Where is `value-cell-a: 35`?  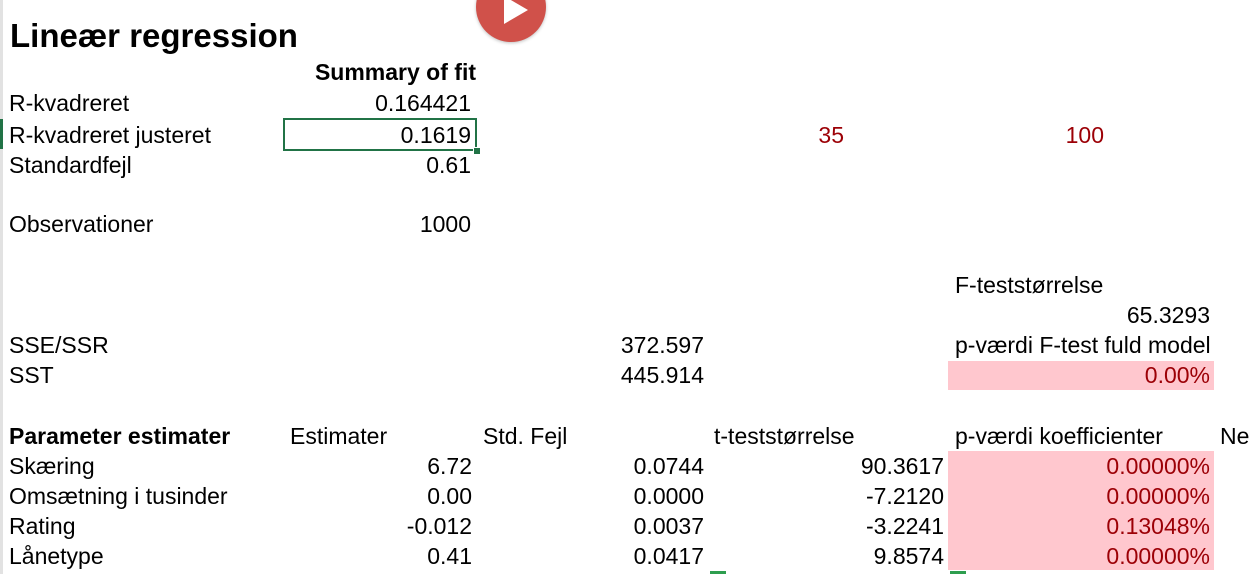 value-cell-a: 35 is located at coordinates (831, 135).